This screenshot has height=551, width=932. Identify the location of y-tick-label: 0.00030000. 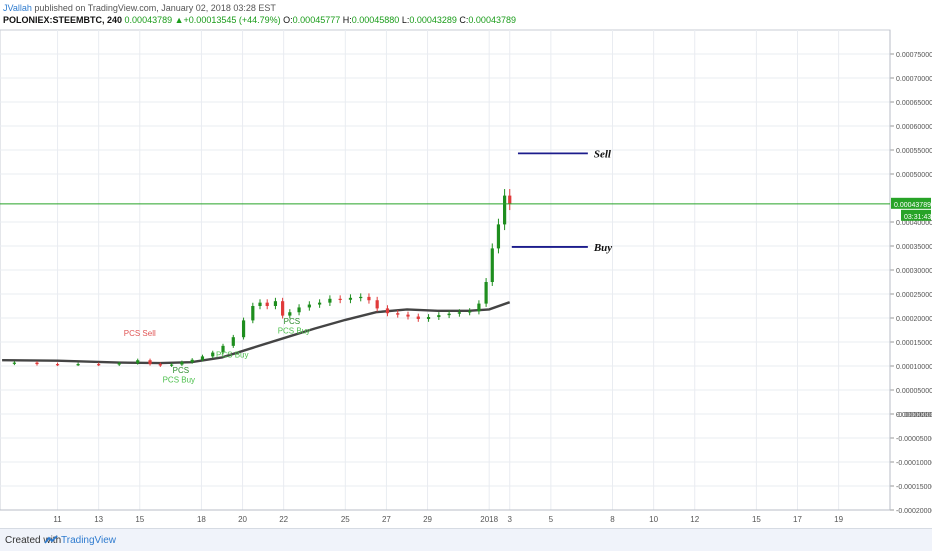
(914, 271).